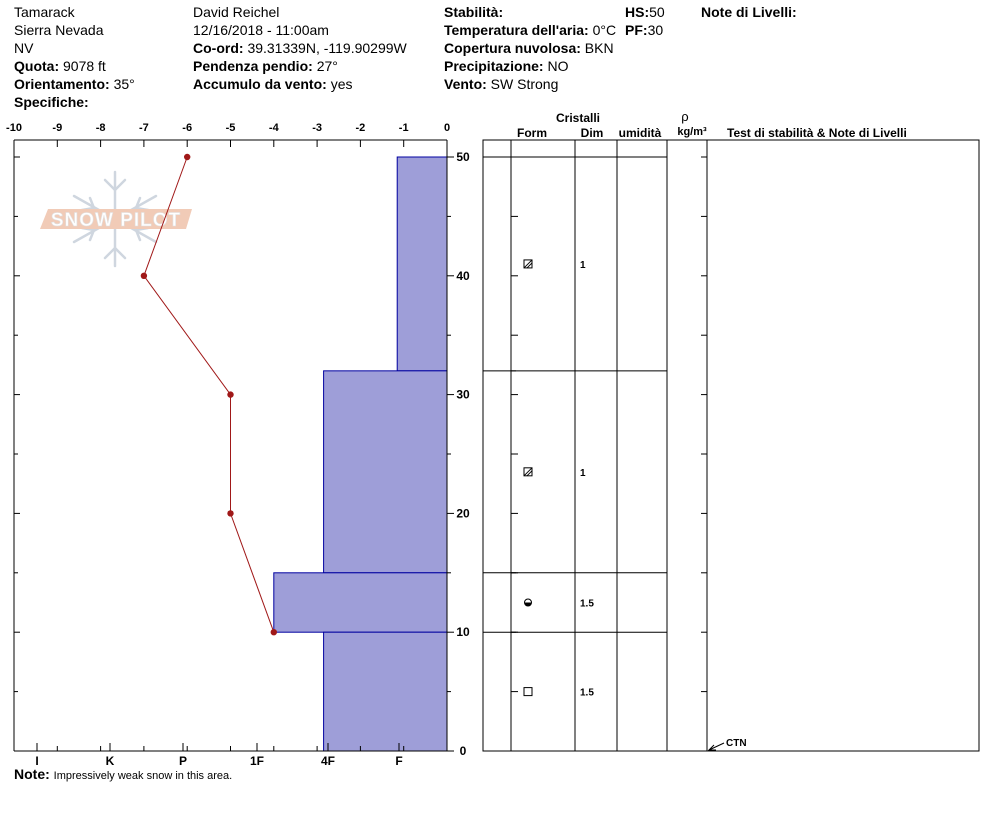 The height and width of the screenshot is (840, 994). What do you see at coordinates (528, 692) in the screenshot?
I see `faceted-crystal-icon` at bounding box center [528, 692].